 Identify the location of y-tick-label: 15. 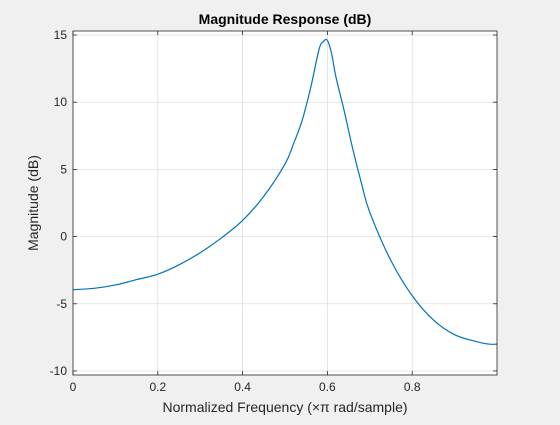
(61, 35).